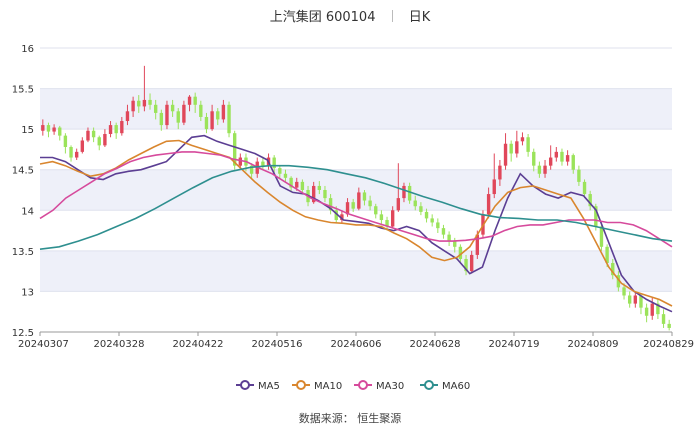 The image size is (700, 426). Describe the element at coordinates (295, 17) in the screenshot. I see `stock-name: 上汽集团` at that location.